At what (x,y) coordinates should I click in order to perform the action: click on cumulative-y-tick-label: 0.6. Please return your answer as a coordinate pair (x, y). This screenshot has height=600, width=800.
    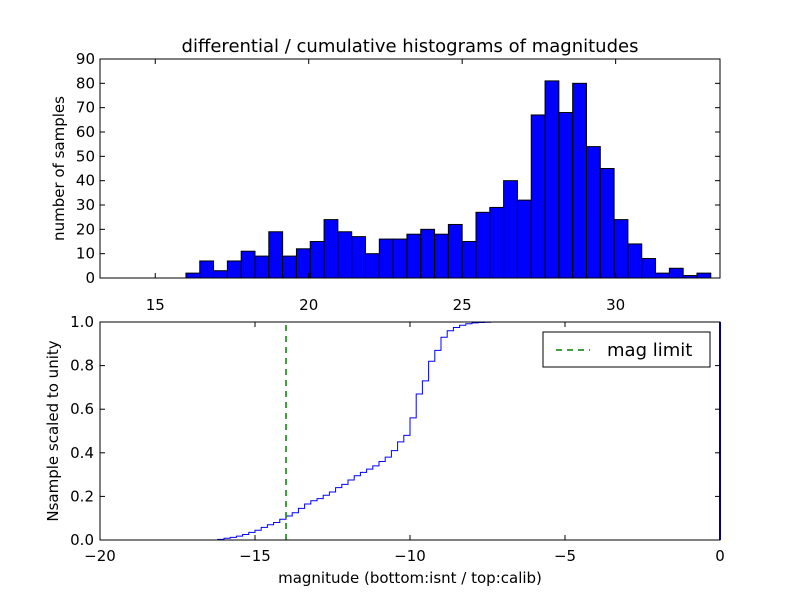
    Looking at the image, I should click on (82, 409).